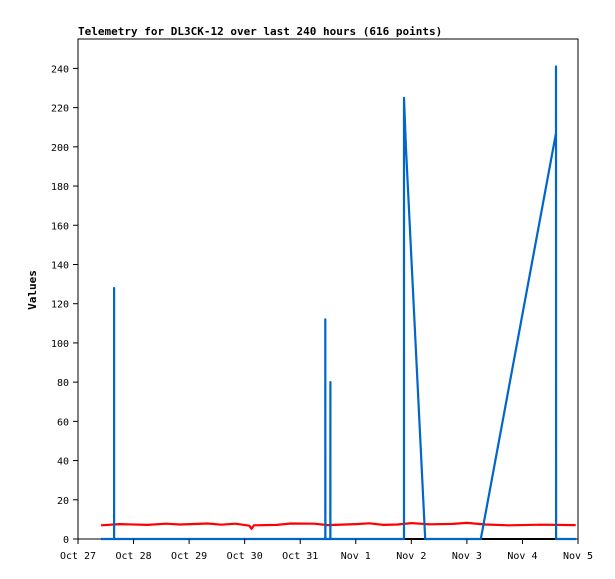 The width and height of the screenshot is (615, 579). Describe the element at coordinates (189, 556) in the screenshot. I see `x-tick-label: Oct 29` at that location.